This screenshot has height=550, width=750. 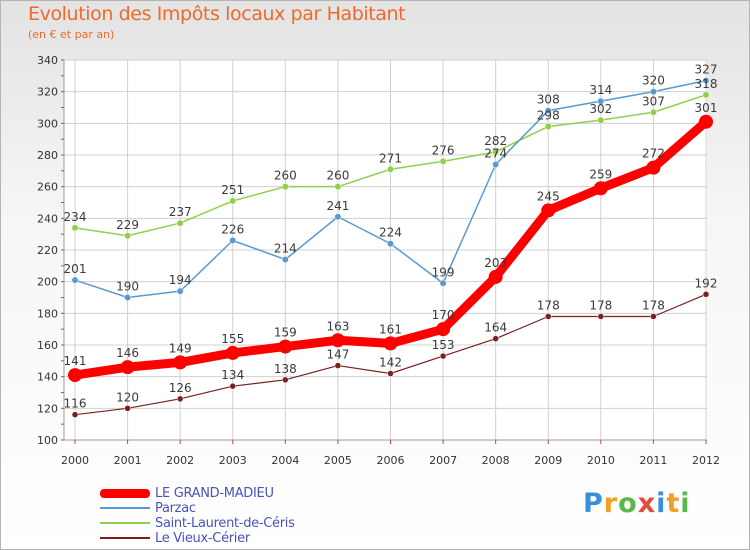 I want to click on x-tick-label: 2007, so click(x=443, y=460).